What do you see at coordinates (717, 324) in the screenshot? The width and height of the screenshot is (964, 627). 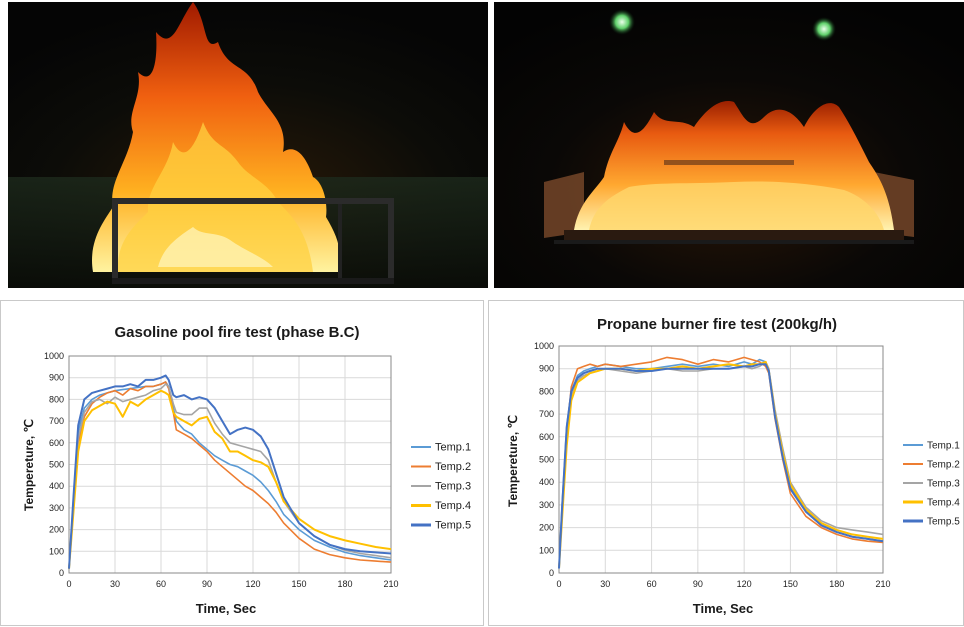 I see `chart-title: Propane burner fire test (200kg/h)` at bounding box center [717, 324].